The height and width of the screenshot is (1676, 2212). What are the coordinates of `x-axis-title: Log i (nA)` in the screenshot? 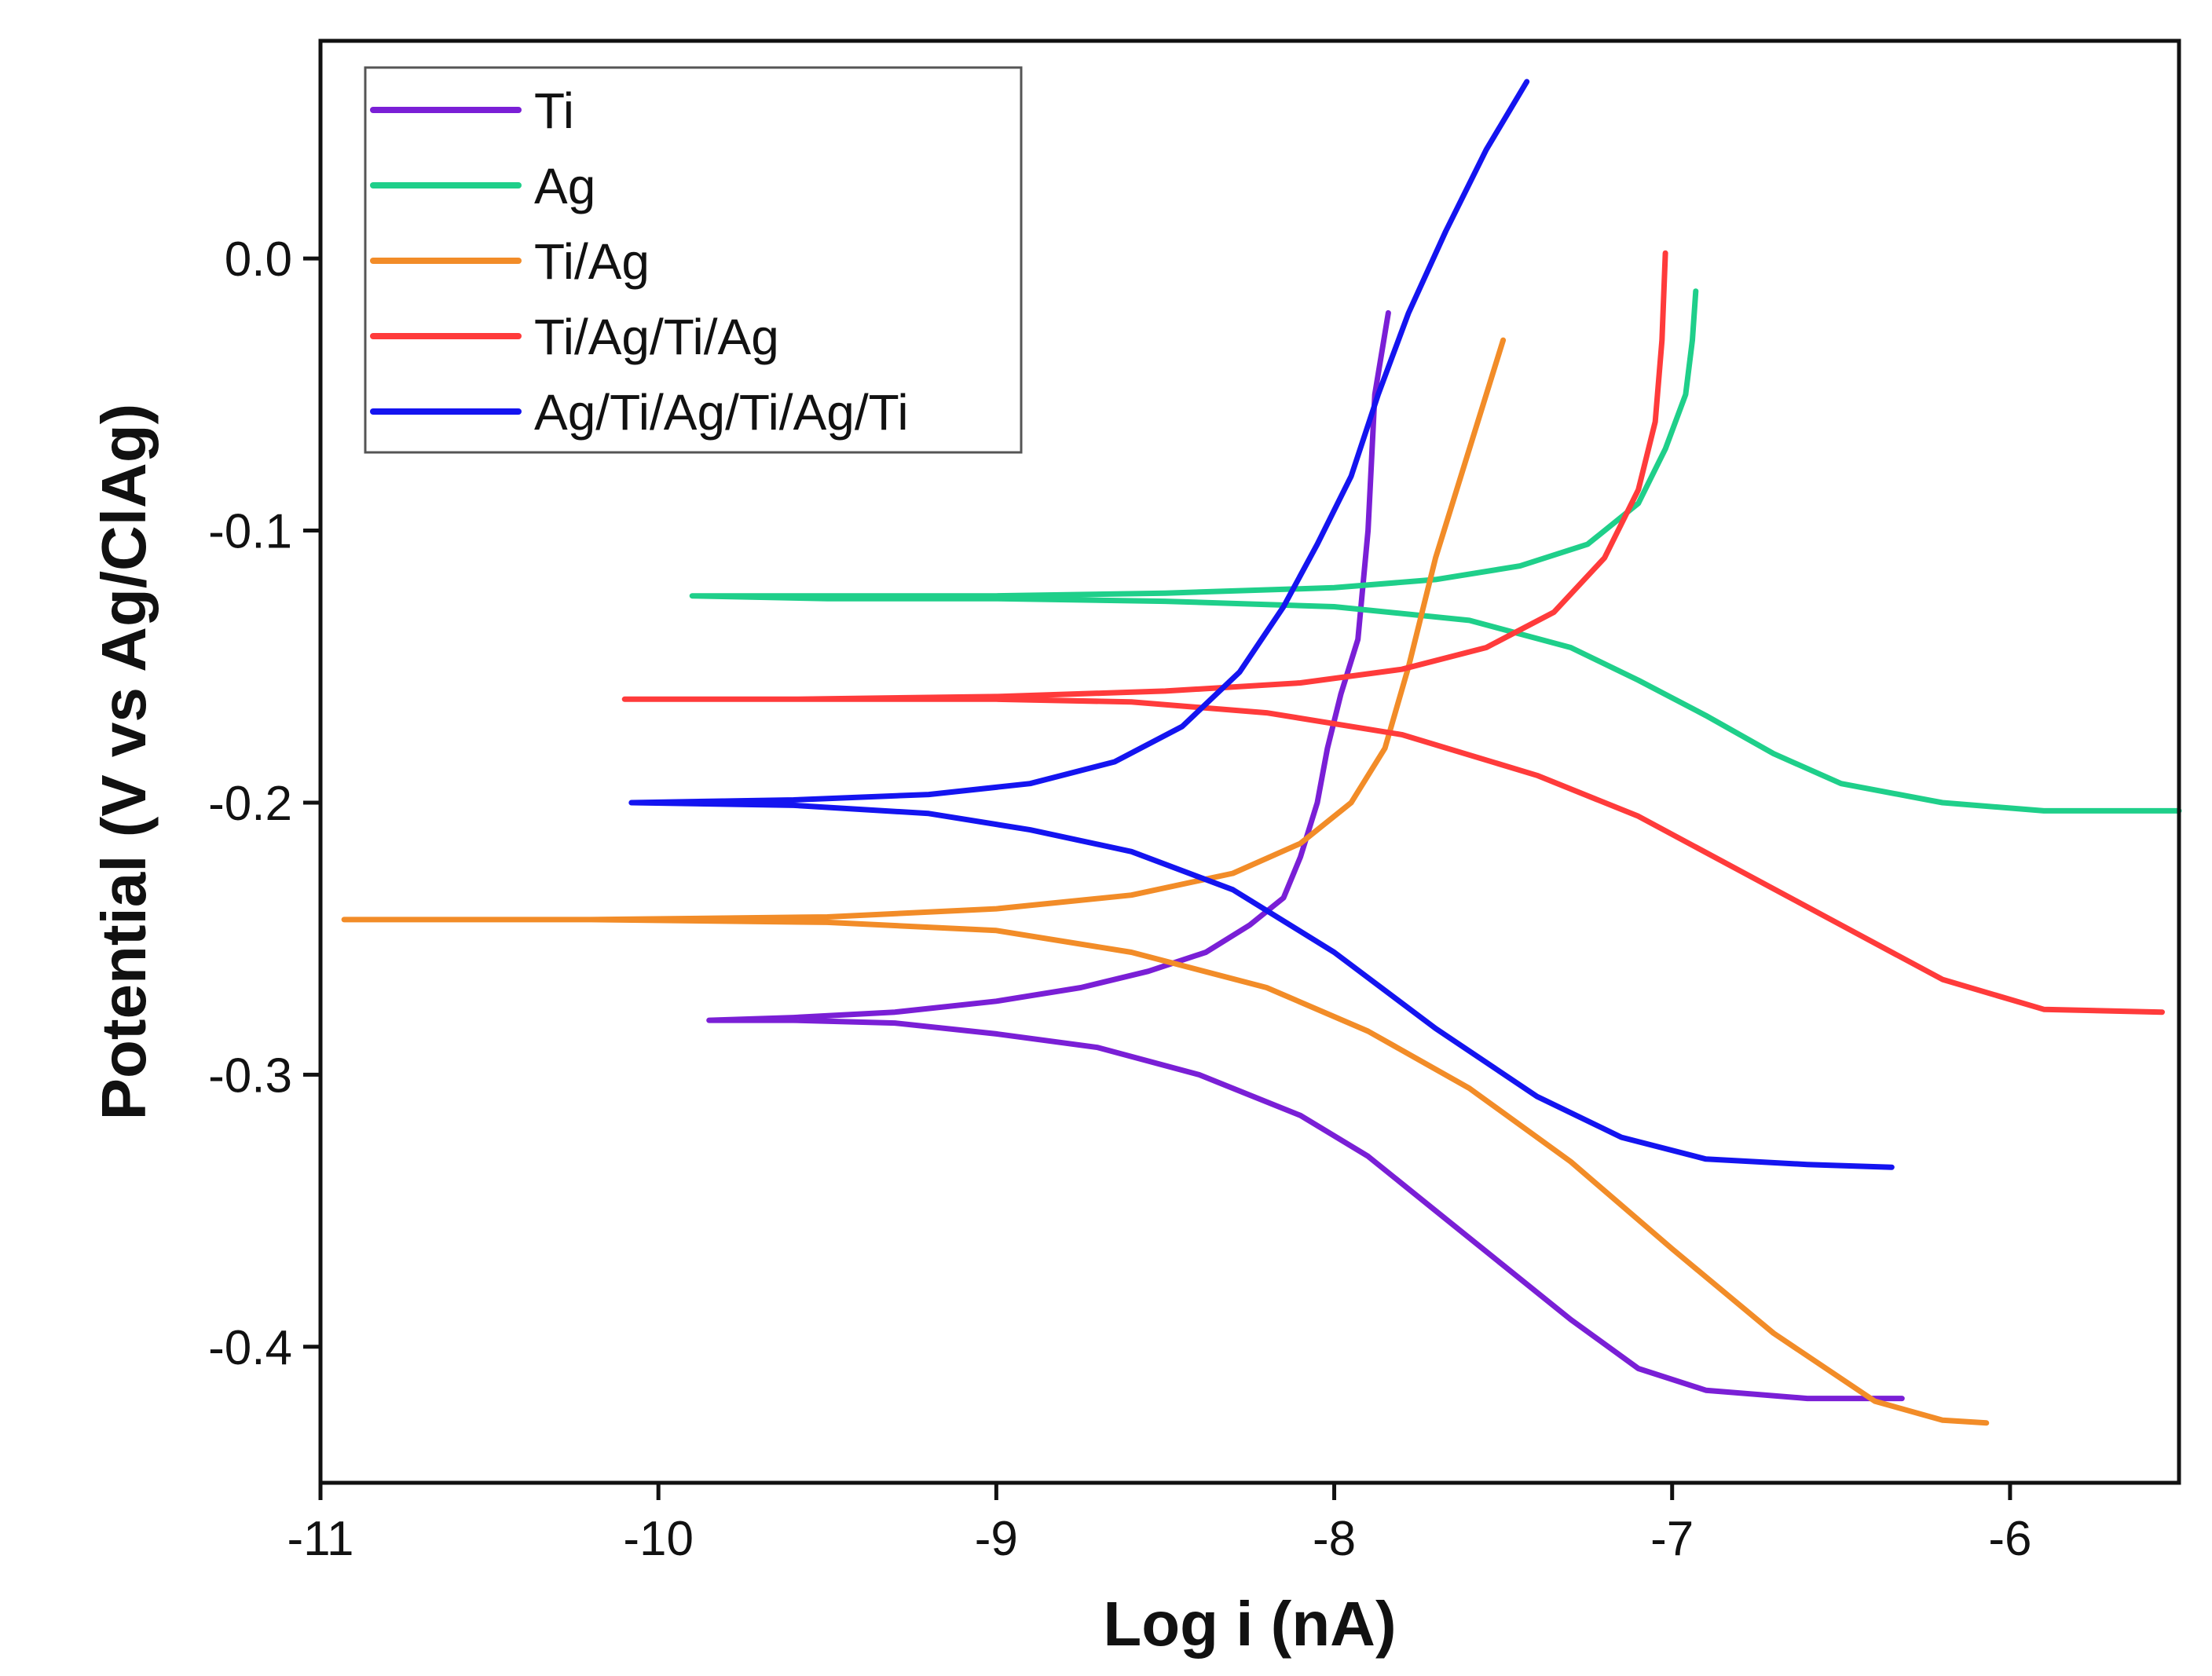 It's located at (1249, 1624).